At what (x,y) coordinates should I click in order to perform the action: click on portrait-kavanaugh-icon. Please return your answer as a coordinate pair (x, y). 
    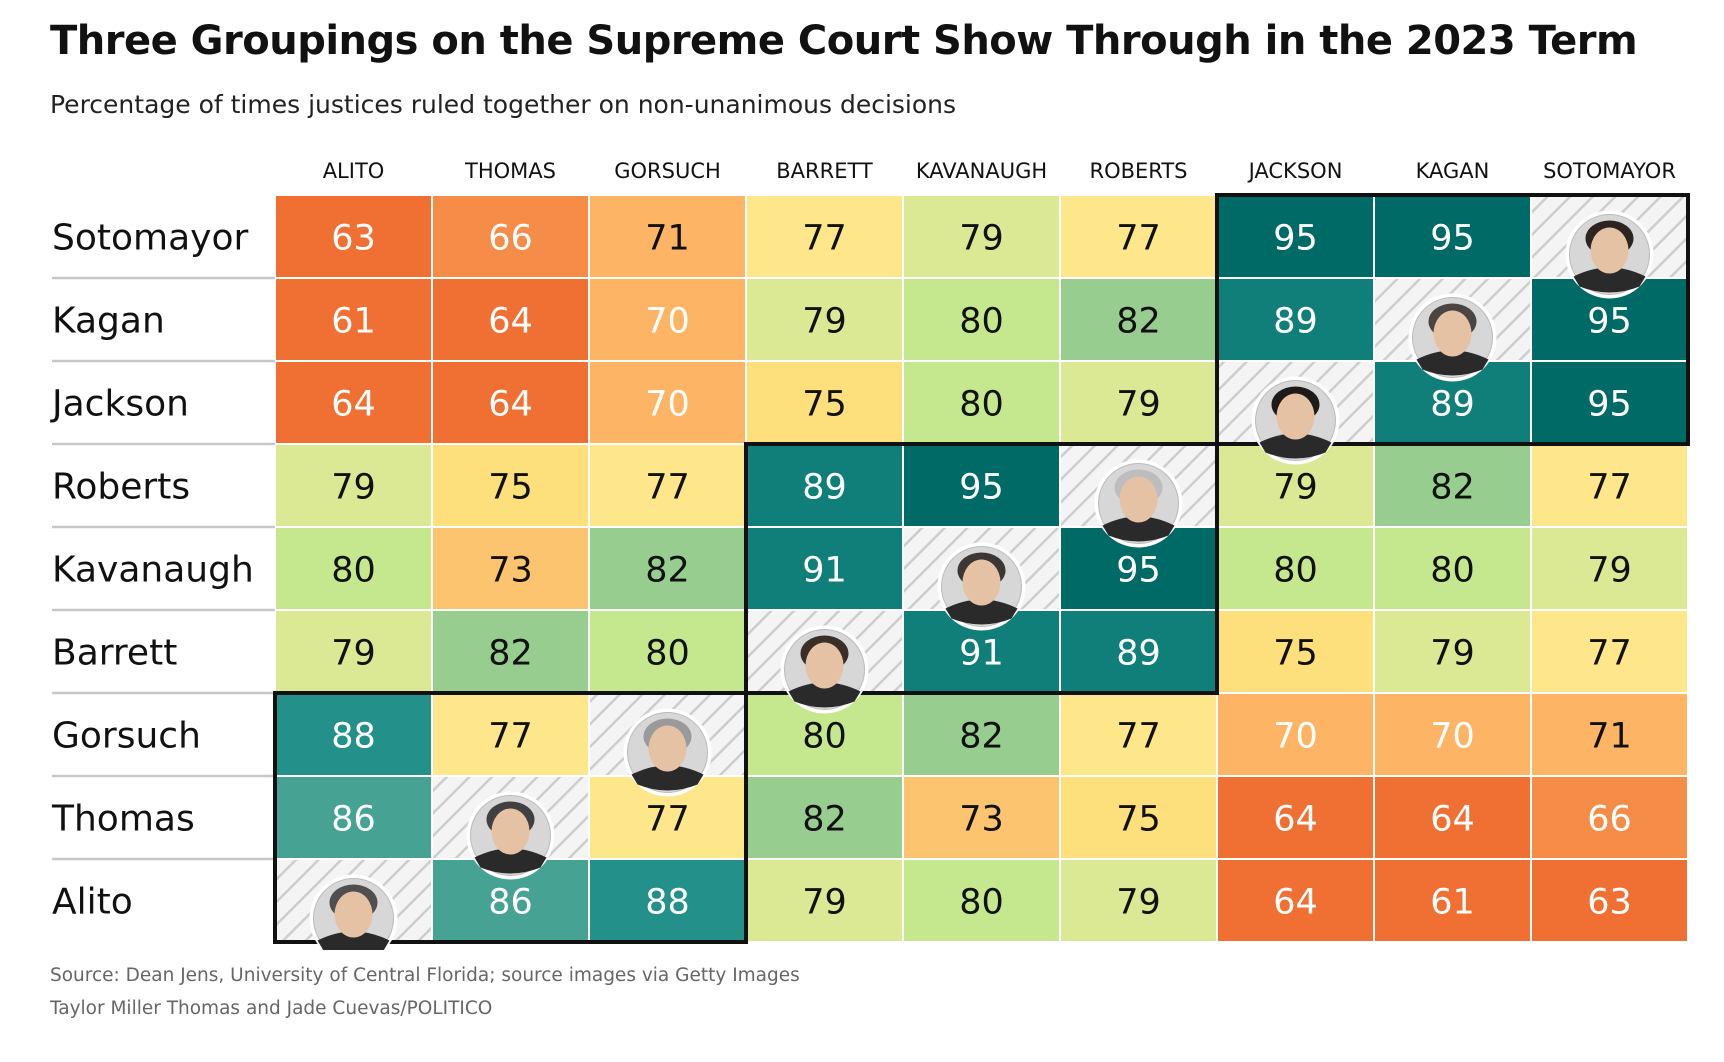
    Looking at the image, I should click on (981, 586).